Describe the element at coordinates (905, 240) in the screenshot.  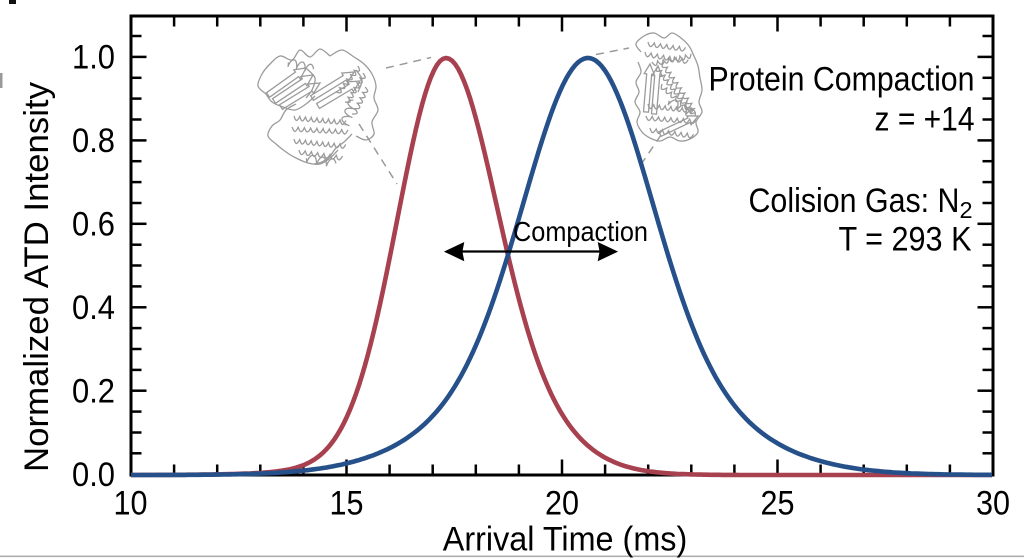
I see `svg-text: T = 293 K` at that location.